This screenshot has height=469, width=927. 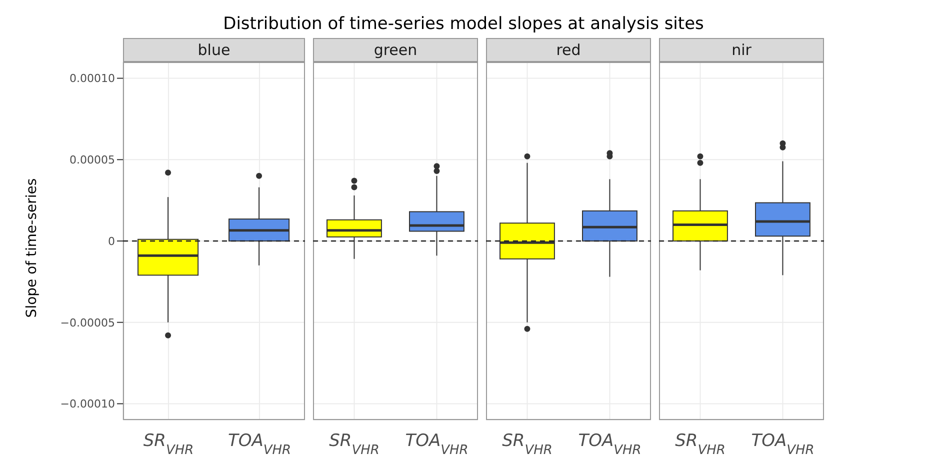 I want to click on y-axis-title: Slope of time-series, so click(x=32, y=248).